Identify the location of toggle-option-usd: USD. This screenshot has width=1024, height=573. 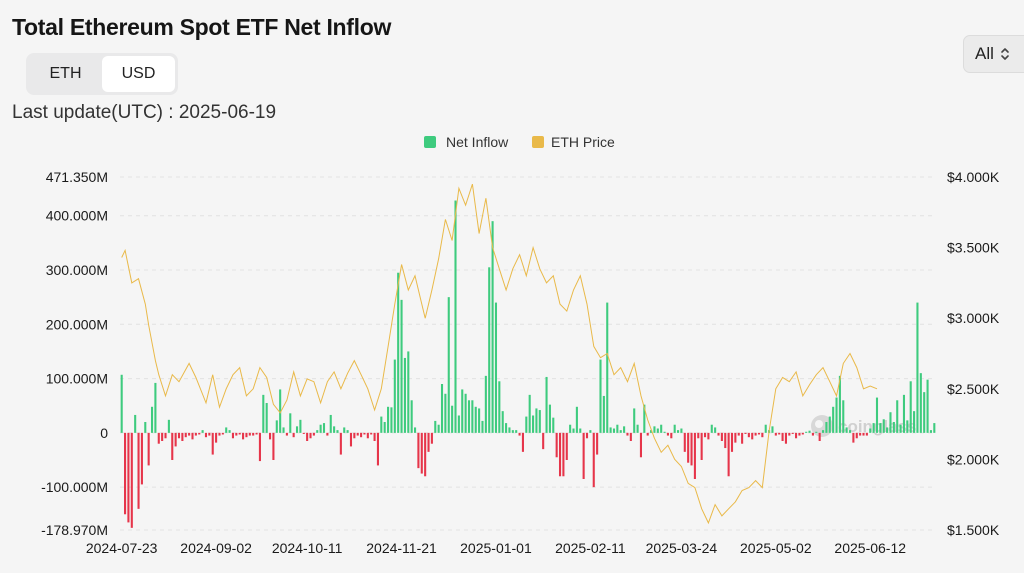
(138, 74).